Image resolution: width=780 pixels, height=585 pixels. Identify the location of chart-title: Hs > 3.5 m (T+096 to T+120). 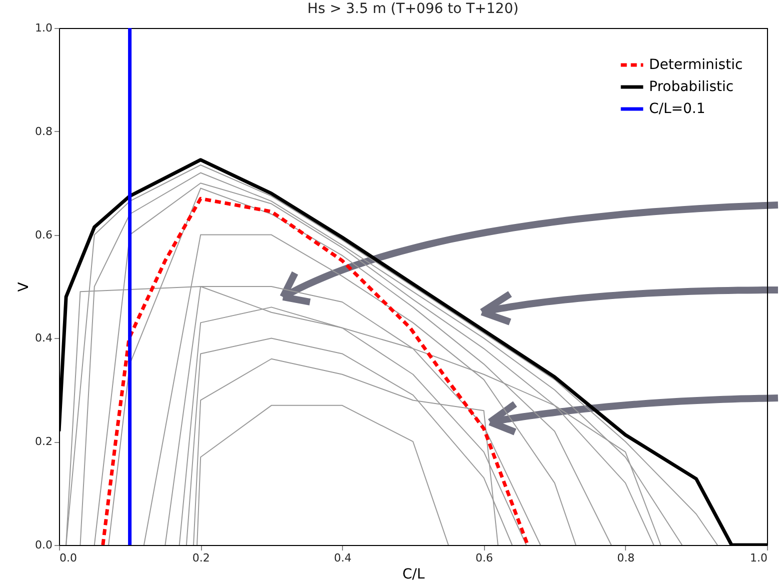
(413, 9).